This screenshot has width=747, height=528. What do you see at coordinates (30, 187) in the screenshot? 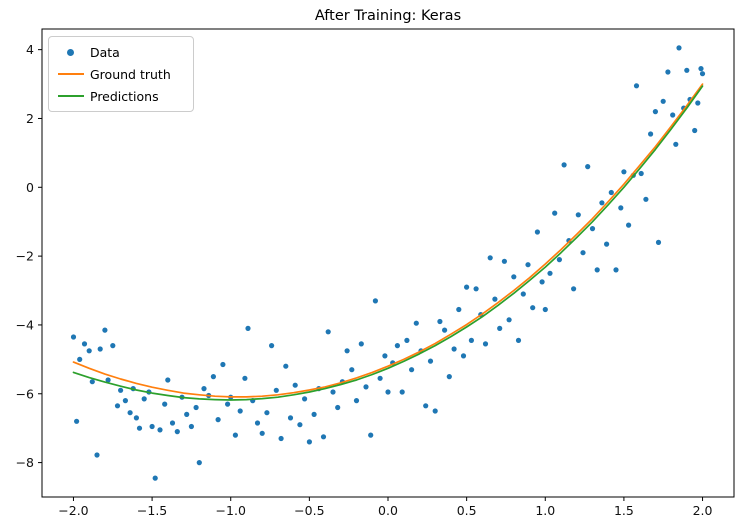
I see `y-tick-label: 0` at bounding box center [30, 187].